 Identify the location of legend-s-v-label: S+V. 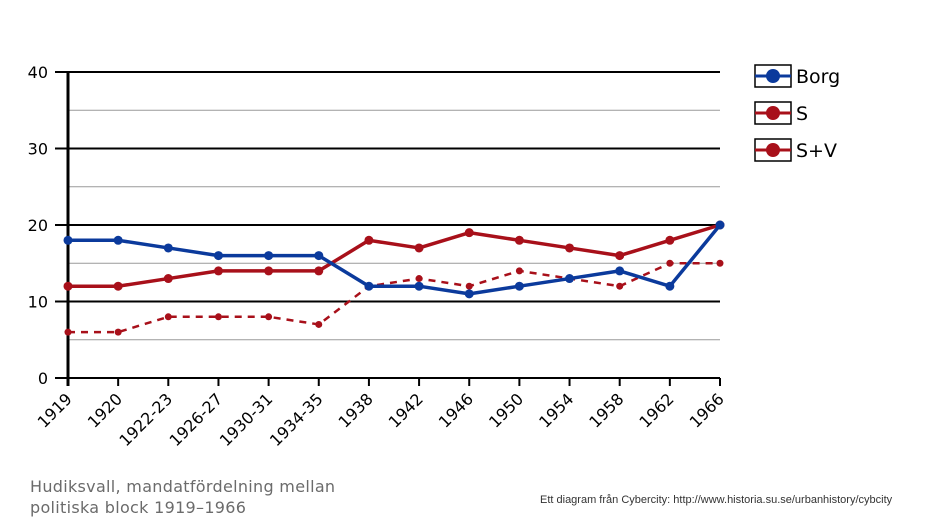
(816, 151).